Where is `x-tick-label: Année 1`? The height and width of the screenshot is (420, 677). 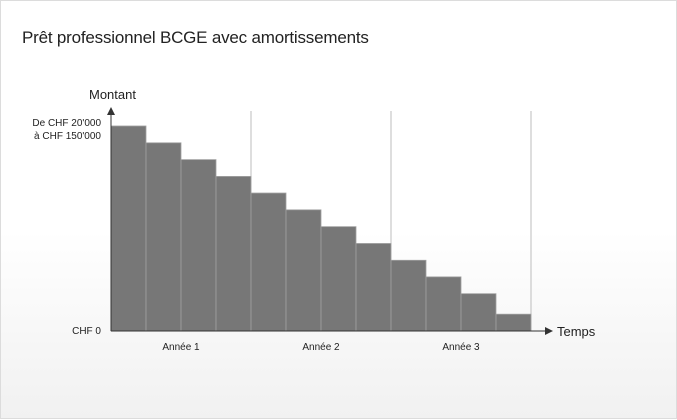
x-tick-label: Année 1 is located at coordinates (181, 347).